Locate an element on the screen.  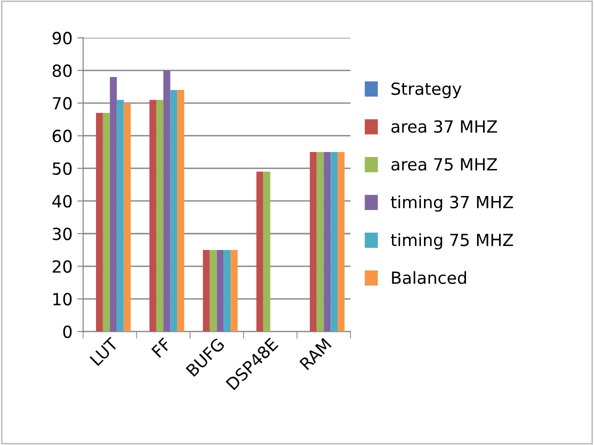
y-tick-label: 70 is located at coordinates (62, 103).